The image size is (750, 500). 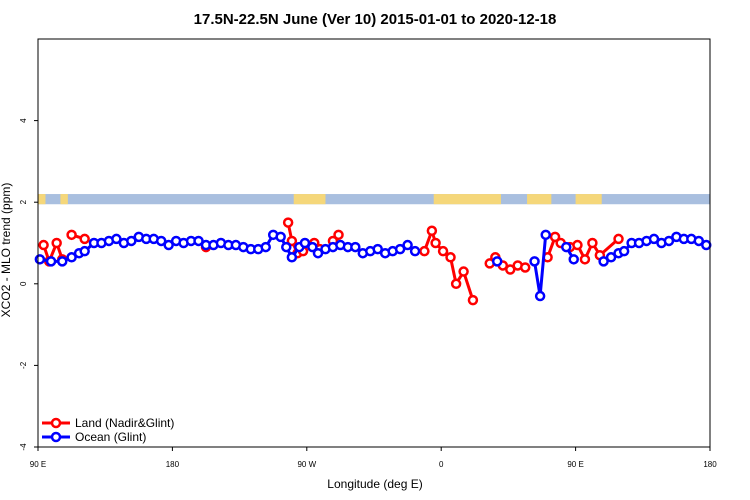 I want to click on series-line, so click(x=53, y=252).